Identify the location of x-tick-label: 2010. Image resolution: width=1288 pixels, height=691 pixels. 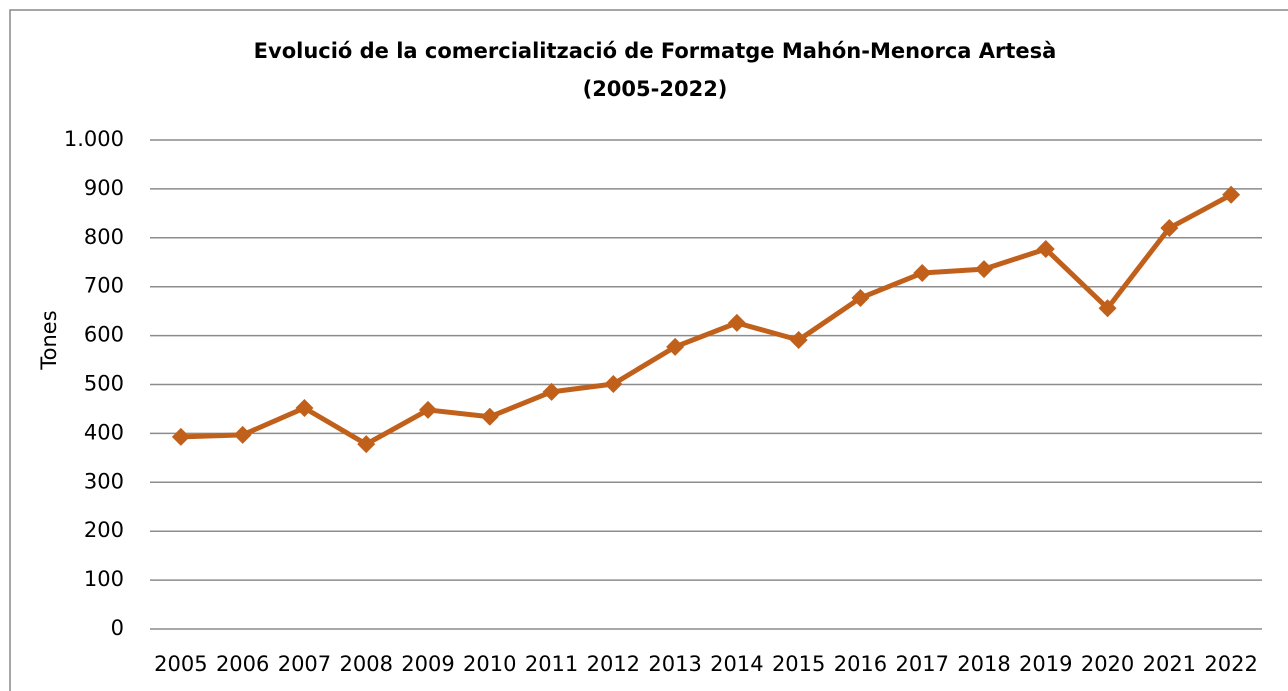
(489, 664).